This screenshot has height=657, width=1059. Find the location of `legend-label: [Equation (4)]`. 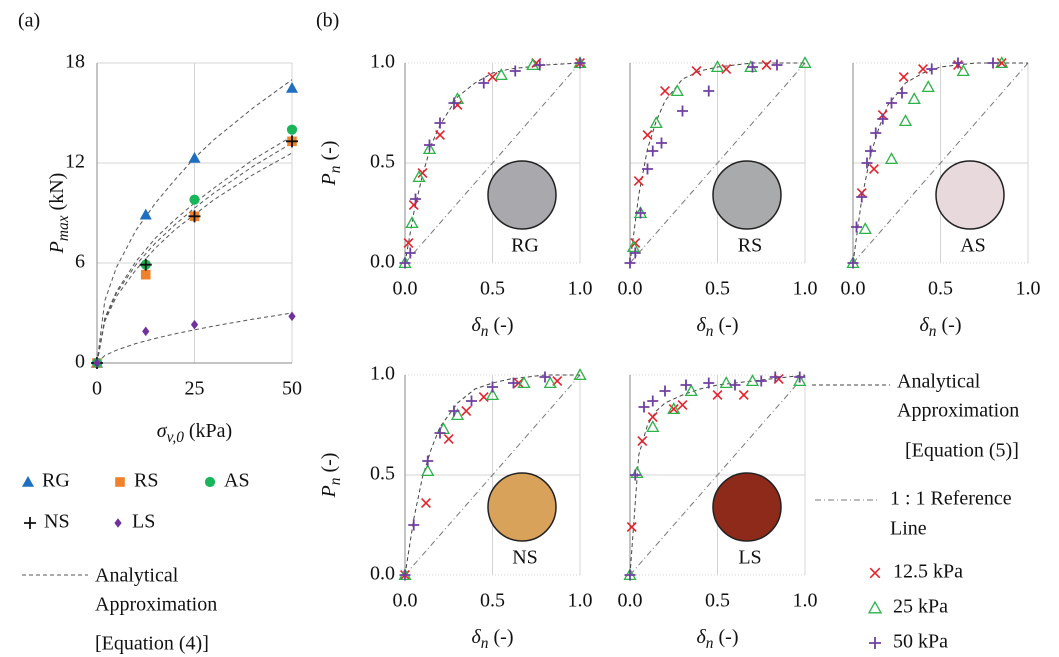

legend-label: [Equation (4)] is located at coordinates (152, 644).